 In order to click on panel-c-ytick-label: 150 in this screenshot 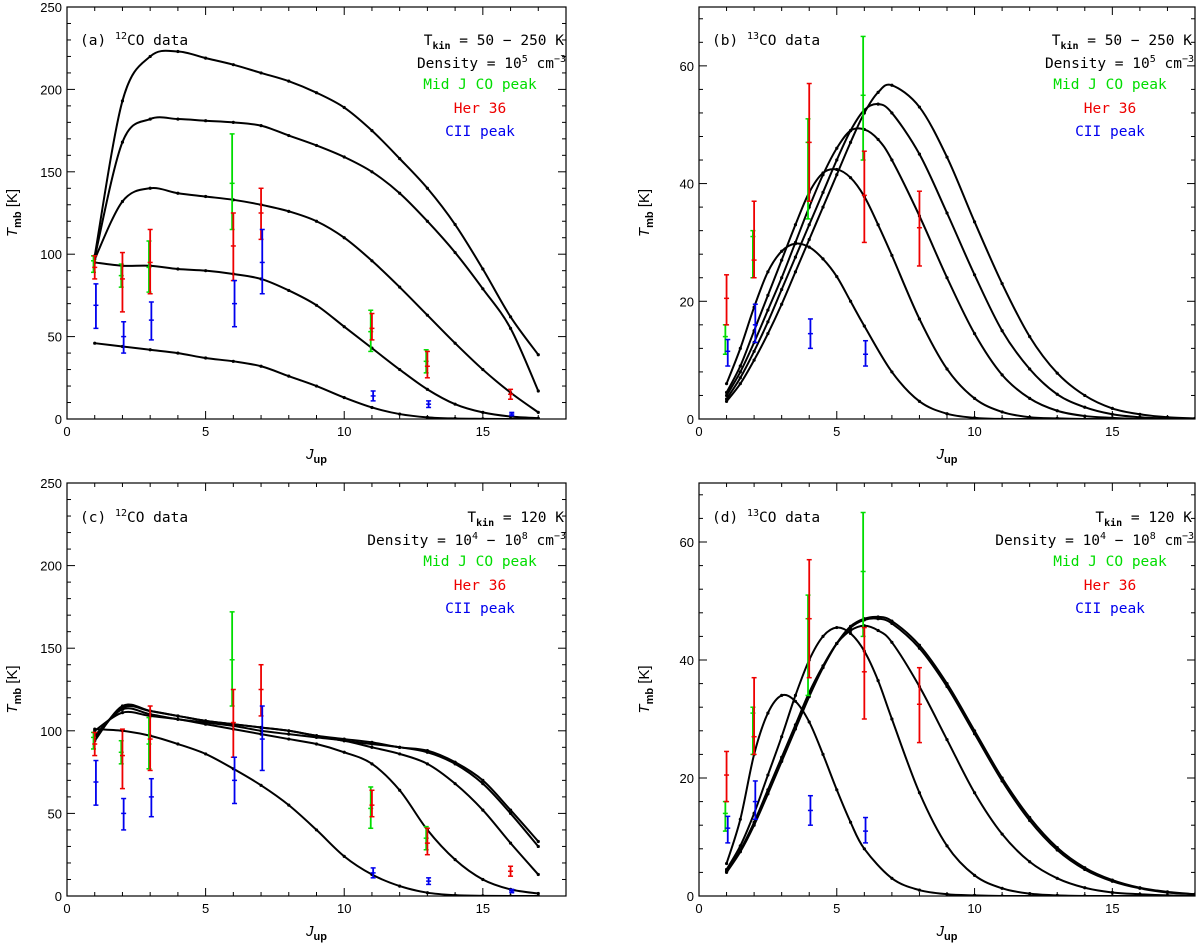, I will do `click(51, 648)`.